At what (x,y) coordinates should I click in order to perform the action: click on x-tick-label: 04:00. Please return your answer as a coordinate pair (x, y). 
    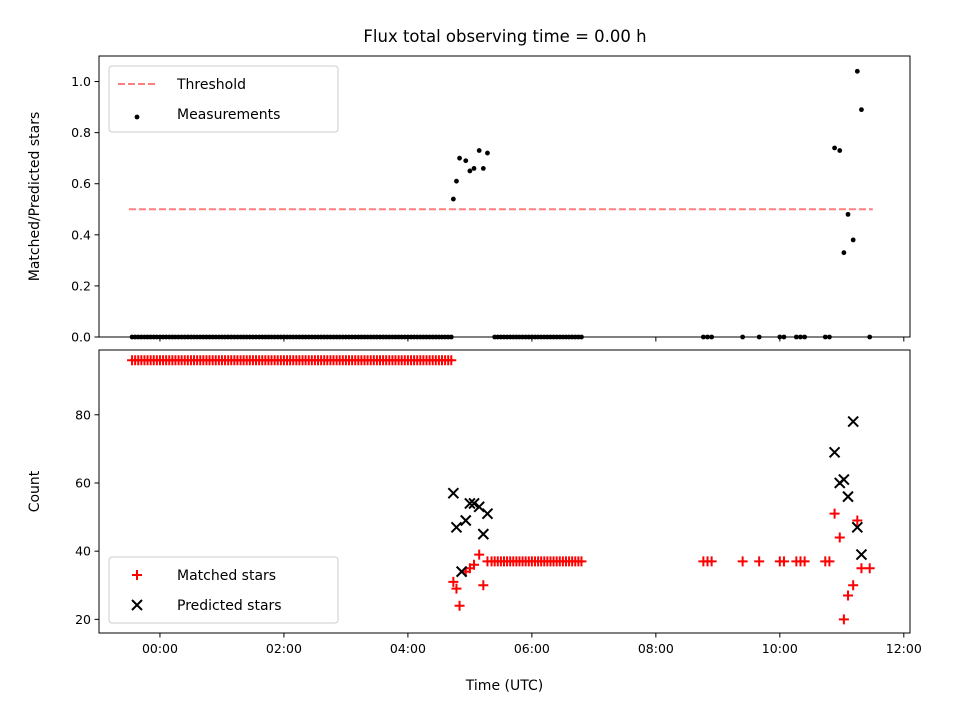
    Looking at the image, I should click on (408, 648).